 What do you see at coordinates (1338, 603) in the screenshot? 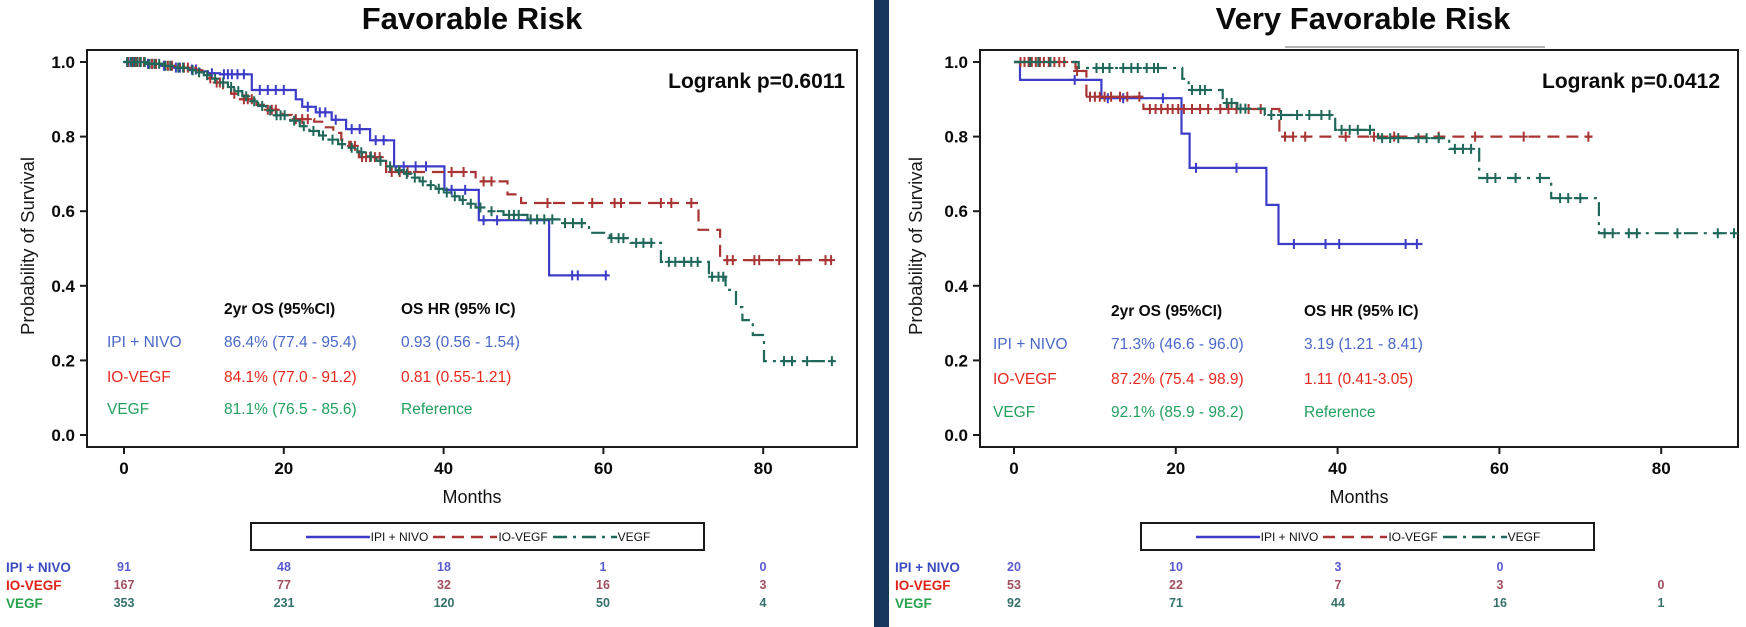
I see `risk-count: 44` at bounding box center [1338, 603].